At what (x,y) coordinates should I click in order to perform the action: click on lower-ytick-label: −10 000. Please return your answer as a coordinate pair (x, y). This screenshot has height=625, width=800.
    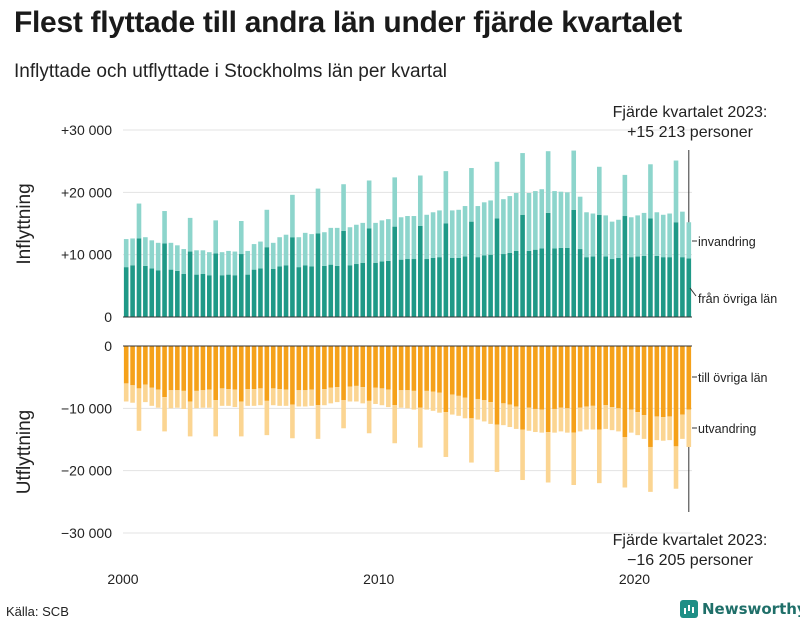
    Looking at the image, I should click on (86, 408).